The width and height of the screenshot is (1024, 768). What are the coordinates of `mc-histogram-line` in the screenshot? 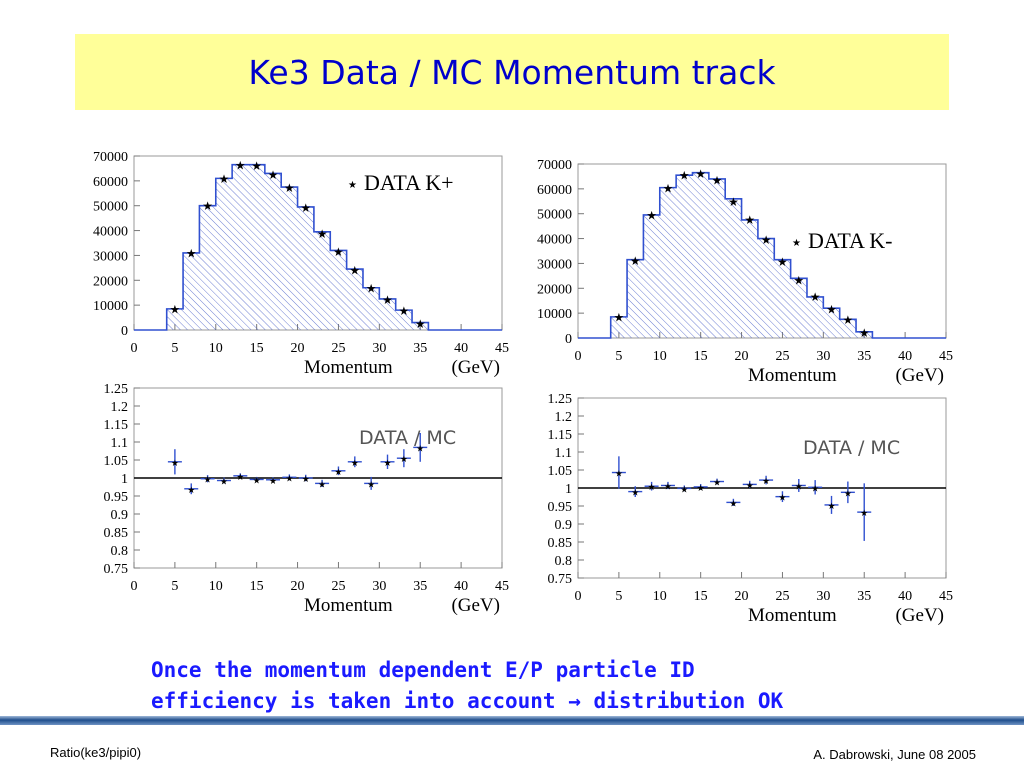 It's located at (318, 247).